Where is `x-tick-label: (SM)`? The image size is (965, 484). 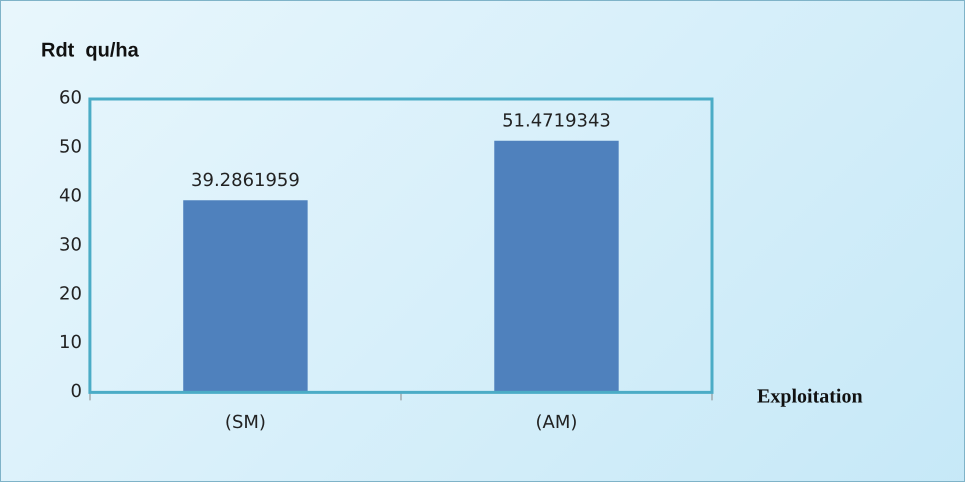 x-tick-label: (SM) is located at coordinates (245, 422).